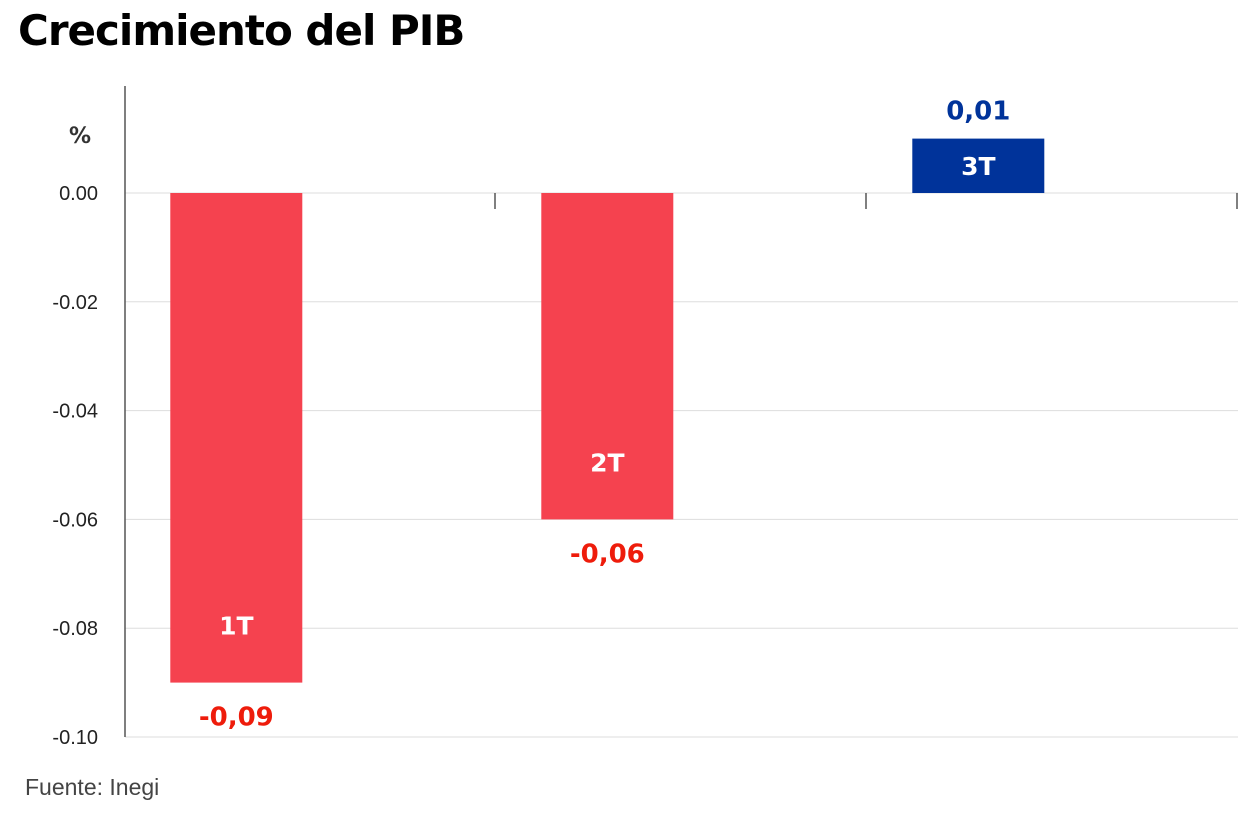 This screenshot has height=817, width=1260. Describe the element at coordinates (75, 303) in the screenshot. I see `y-tick-label: -0.02` at that location.